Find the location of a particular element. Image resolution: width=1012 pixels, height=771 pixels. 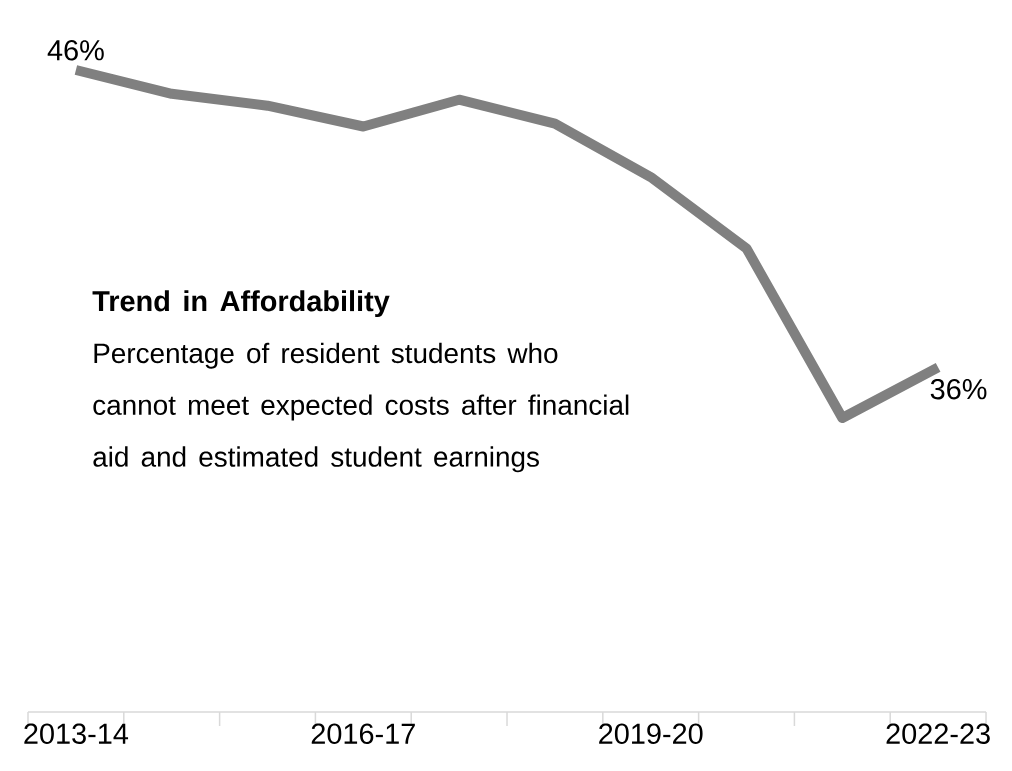

data-label: 36% is located at coordinates (958, 389).